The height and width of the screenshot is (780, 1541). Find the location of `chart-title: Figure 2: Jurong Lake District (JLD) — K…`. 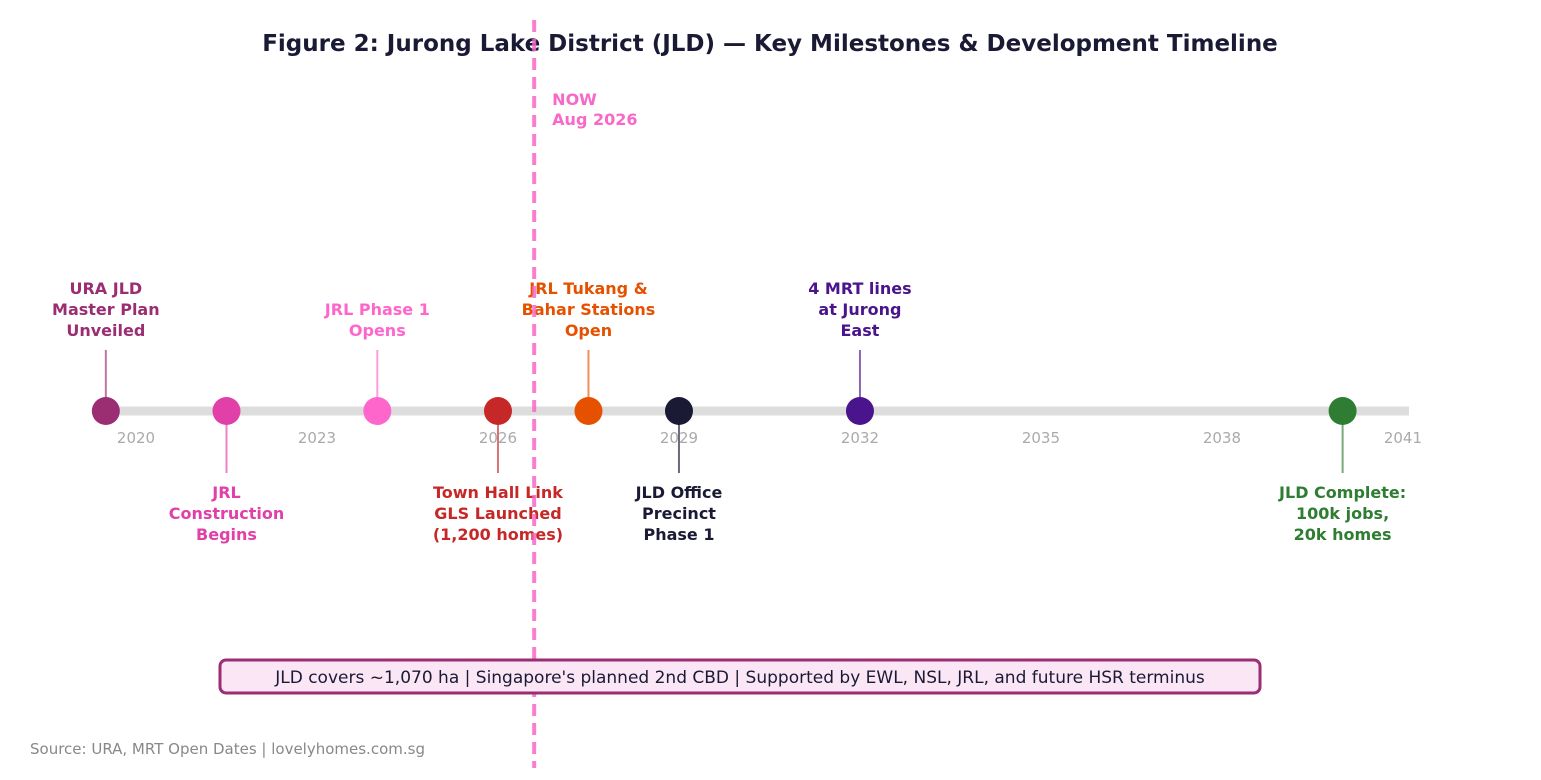

chart-title: Figure 2: Jurong Lake District (JLD) — K… is located at coordinates (770, 44).